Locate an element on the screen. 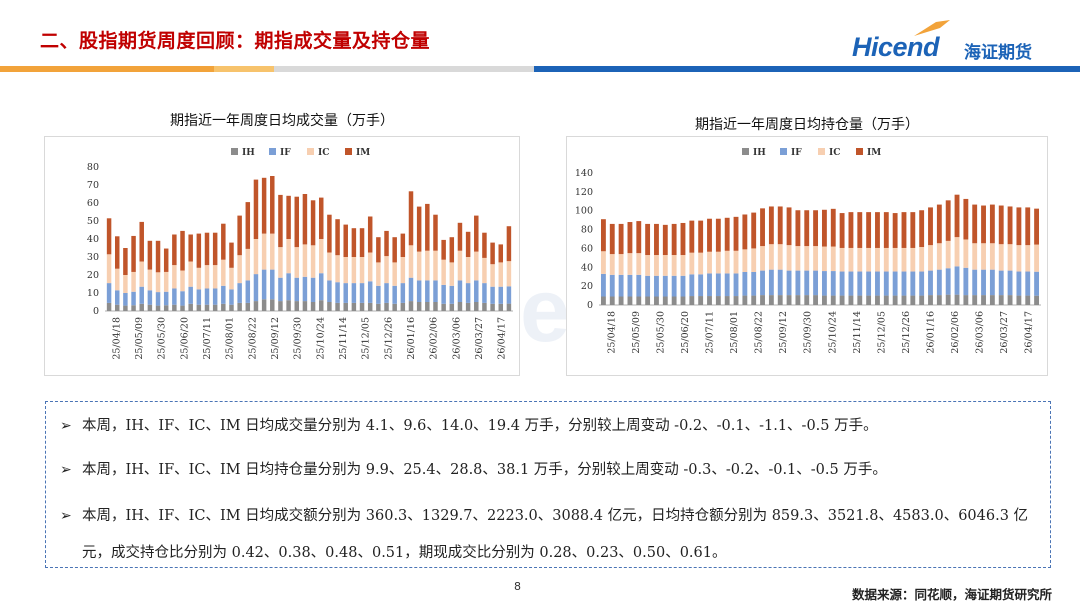  x-tick-label: 25/04/18 is located at coordinates (116, 338).